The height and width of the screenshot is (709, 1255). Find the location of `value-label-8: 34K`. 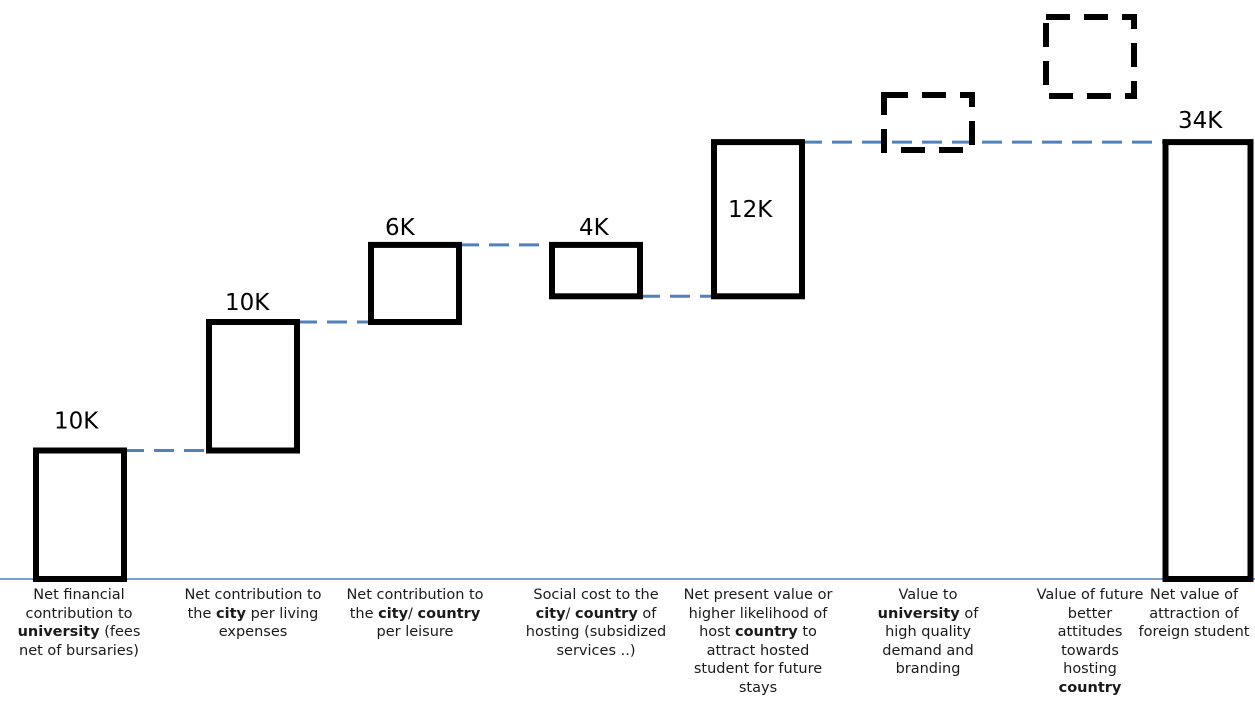

value-label-8: 34K is located at coordinates (1200, 121).